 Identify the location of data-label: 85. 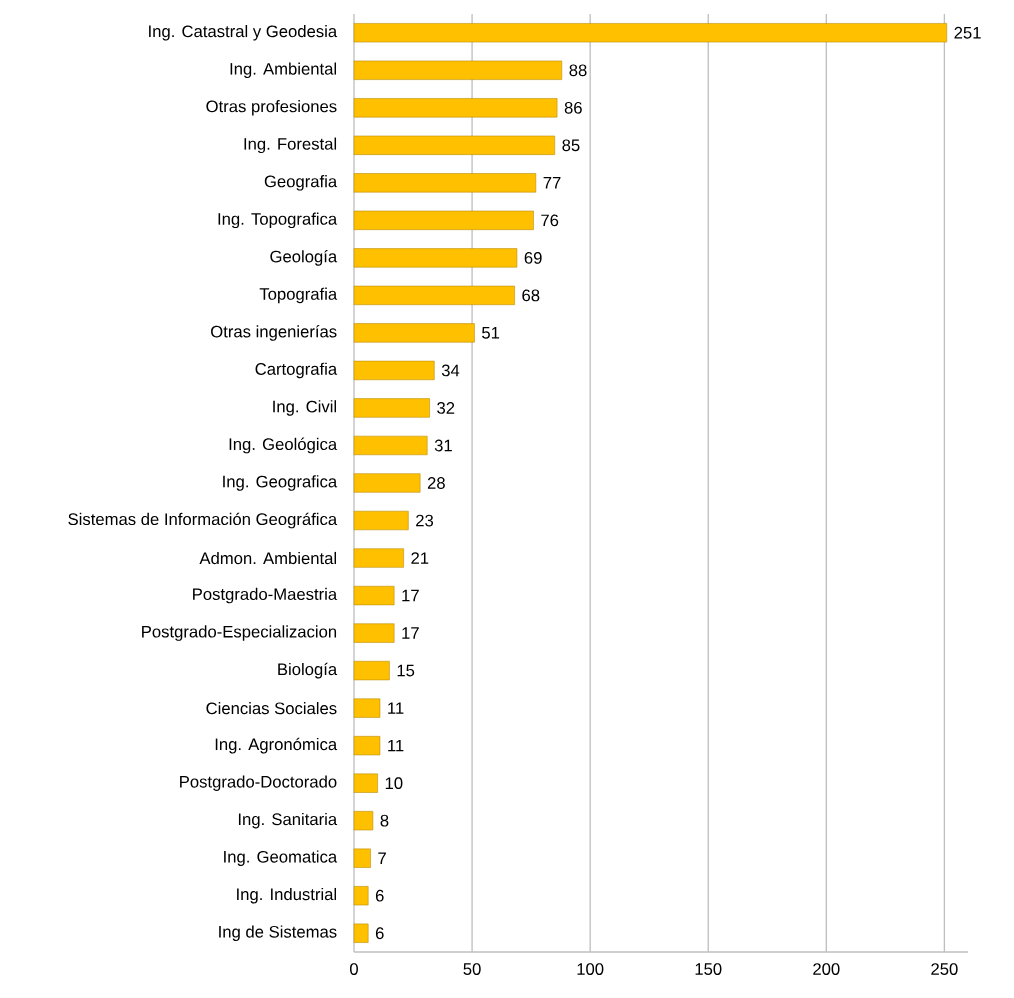
(571, 145).